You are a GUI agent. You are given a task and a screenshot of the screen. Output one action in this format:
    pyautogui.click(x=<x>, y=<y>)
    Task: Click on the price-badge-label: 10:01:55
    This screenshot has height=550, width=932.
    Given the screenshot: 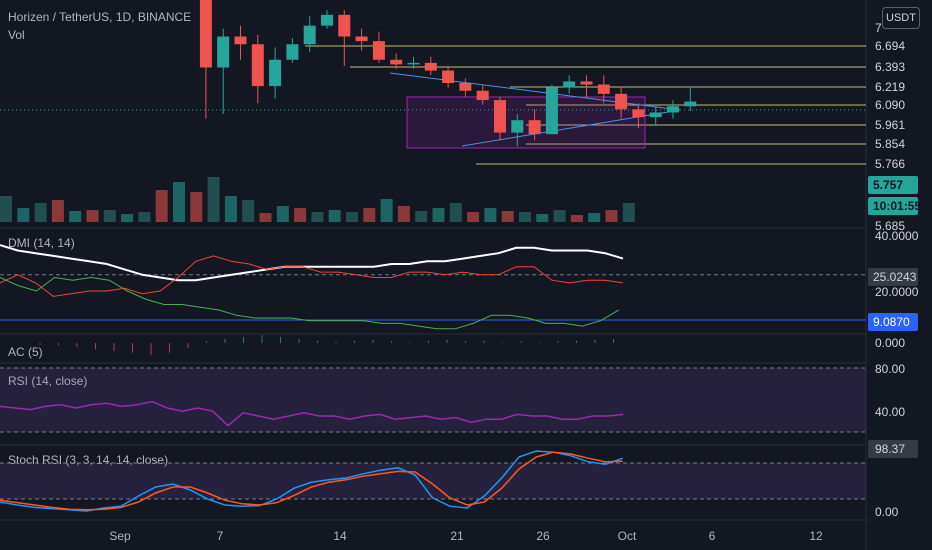 What is the action you would take?
    pyautogui.click(x=897, y=206)
    